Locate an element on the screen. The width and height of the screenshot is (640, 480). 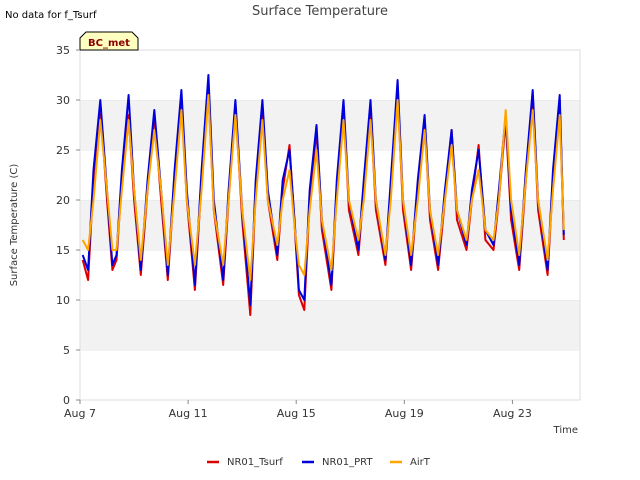
y-tick-label: 0 is located at coordinates (66, 400).